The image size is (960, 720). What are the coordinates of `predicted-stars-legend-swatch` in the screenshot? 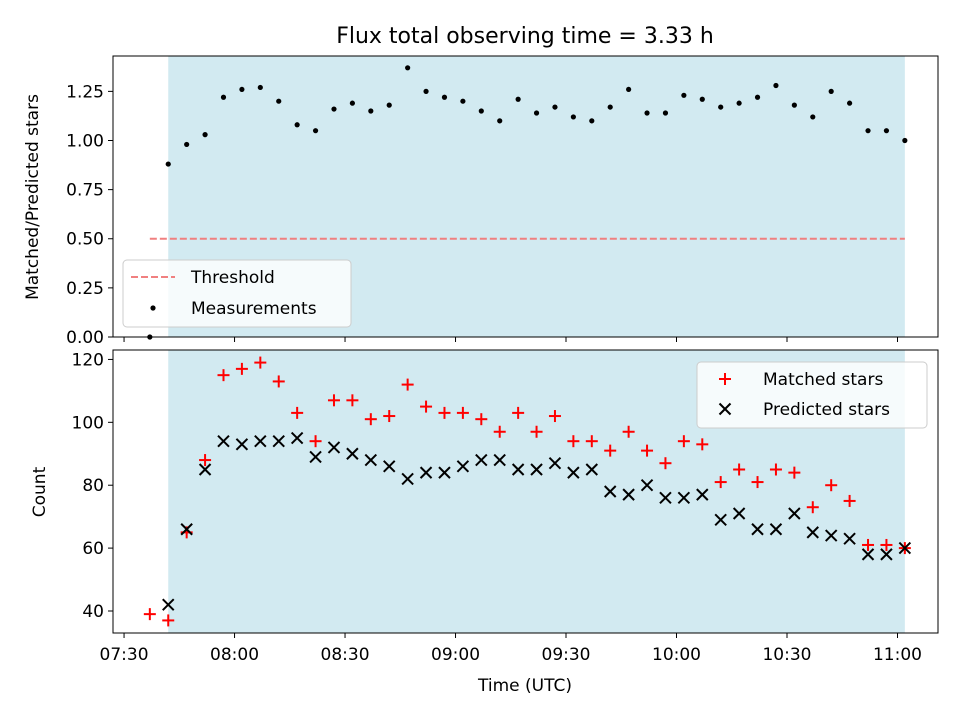 It's located at (725, 409).